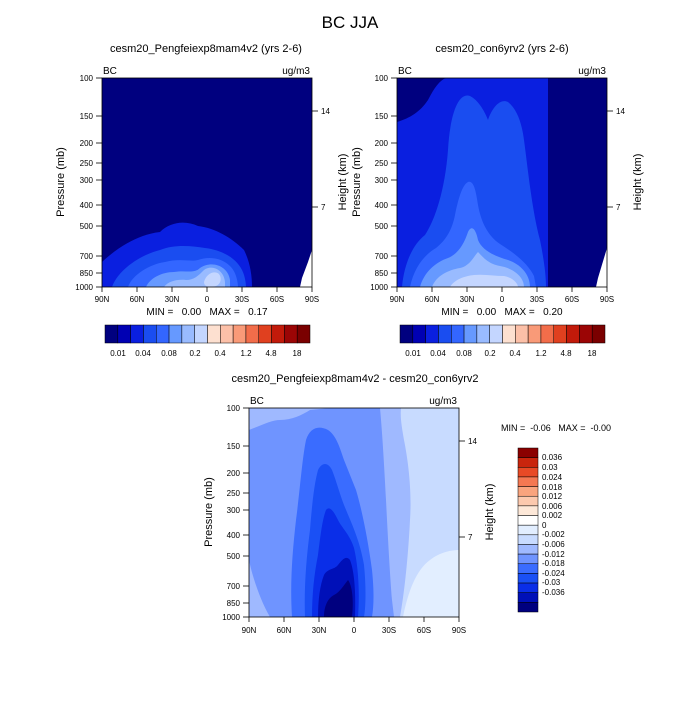  I want to click on panel-right-cb-label-1: 0.04, so click(438, 353).